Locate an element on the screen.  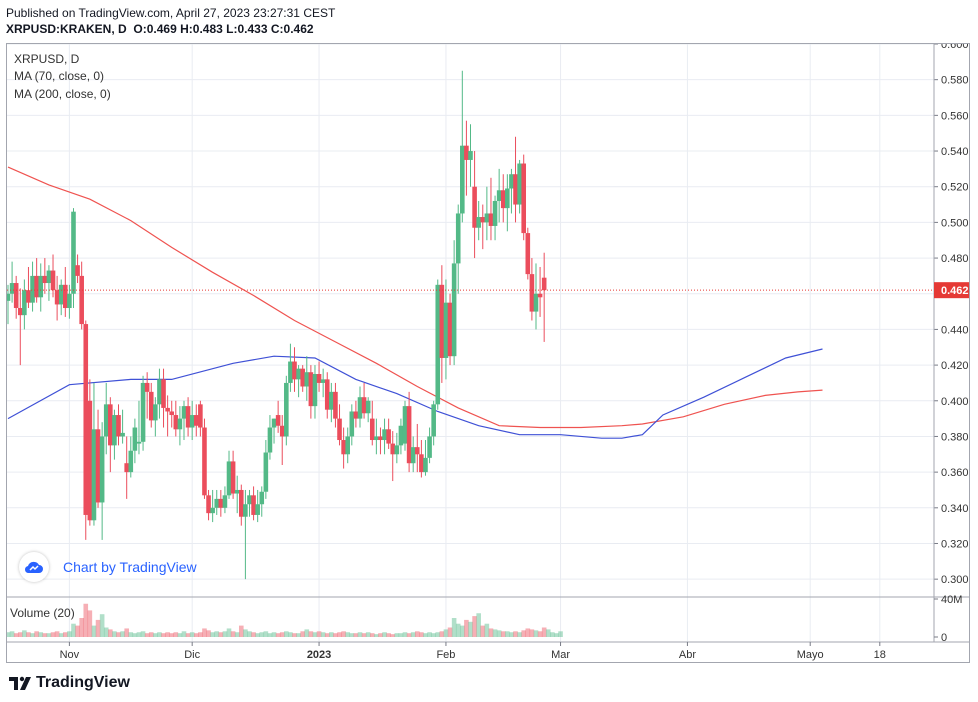
legend-volume: Volume (20) is located at coordinates (42, 613).